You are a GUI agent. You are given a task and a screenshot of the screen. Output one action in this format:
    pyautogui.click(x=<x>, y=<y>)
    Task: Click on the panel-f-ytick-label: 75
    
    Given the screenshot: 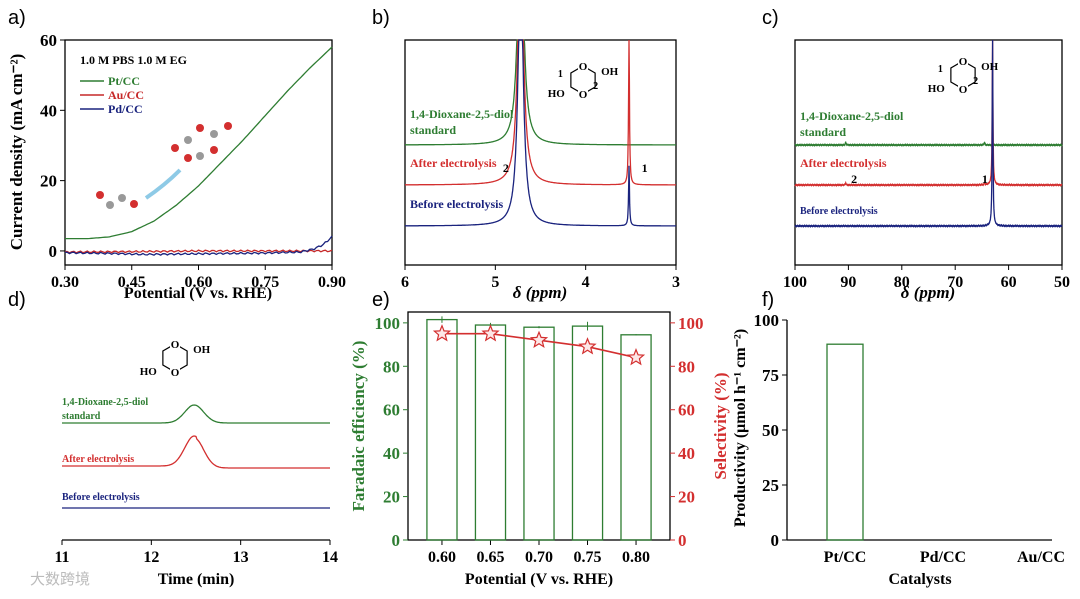 What is the action you would take?
    pyautogui.click(x=770, y=375)
    